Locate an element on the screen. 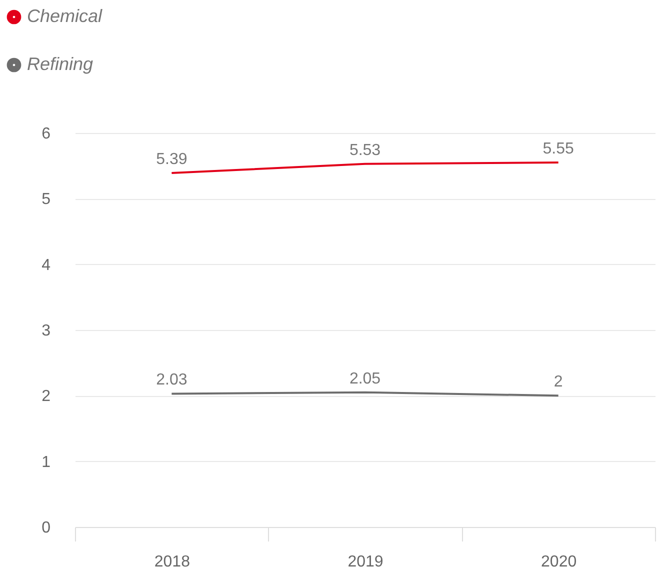  y-tick-label: 4 is located at coordinates (46, 265).